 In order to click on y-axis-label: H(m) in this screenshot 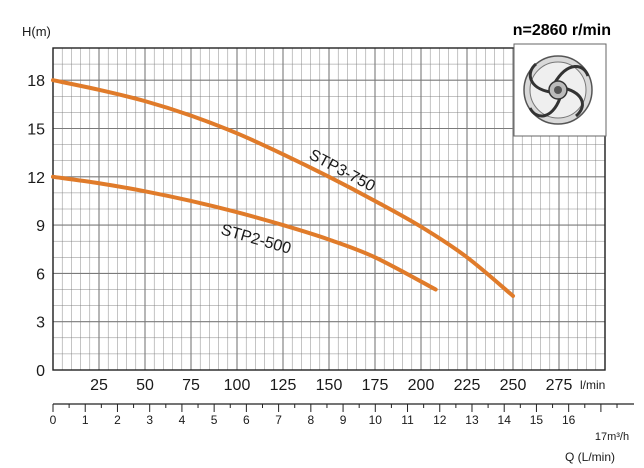, I will do `click(36, 31)`.